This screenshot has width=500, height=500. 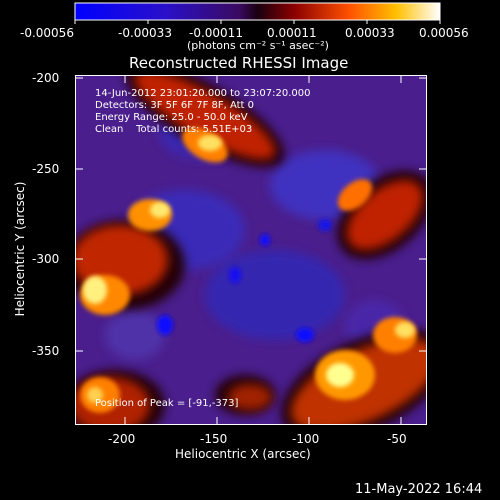 What do you see at coordinates (167, 403) in the screenshot?
I see `peak-position-text: Position of Peak = [-91,-373]` at bounding box center [167, 403].